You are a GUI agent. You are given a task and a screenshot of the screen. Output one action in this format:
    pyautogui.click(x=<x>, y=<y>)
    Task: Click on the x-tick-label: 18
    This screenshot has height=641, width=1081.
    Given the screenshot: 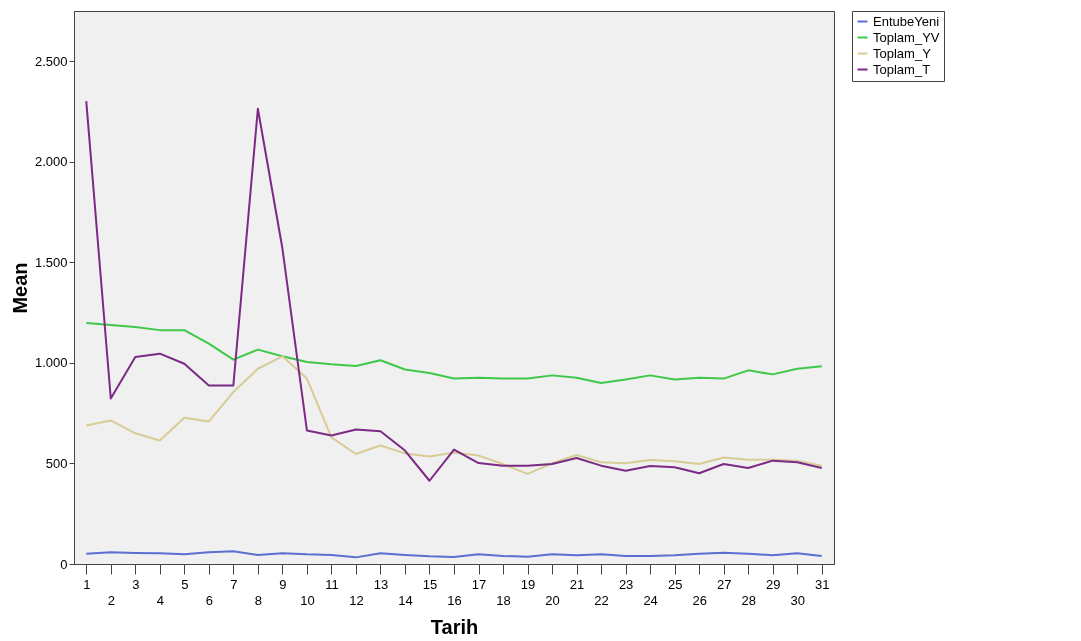 What is the action you would take?
    pyautogui.click(x=503, y=600)
    